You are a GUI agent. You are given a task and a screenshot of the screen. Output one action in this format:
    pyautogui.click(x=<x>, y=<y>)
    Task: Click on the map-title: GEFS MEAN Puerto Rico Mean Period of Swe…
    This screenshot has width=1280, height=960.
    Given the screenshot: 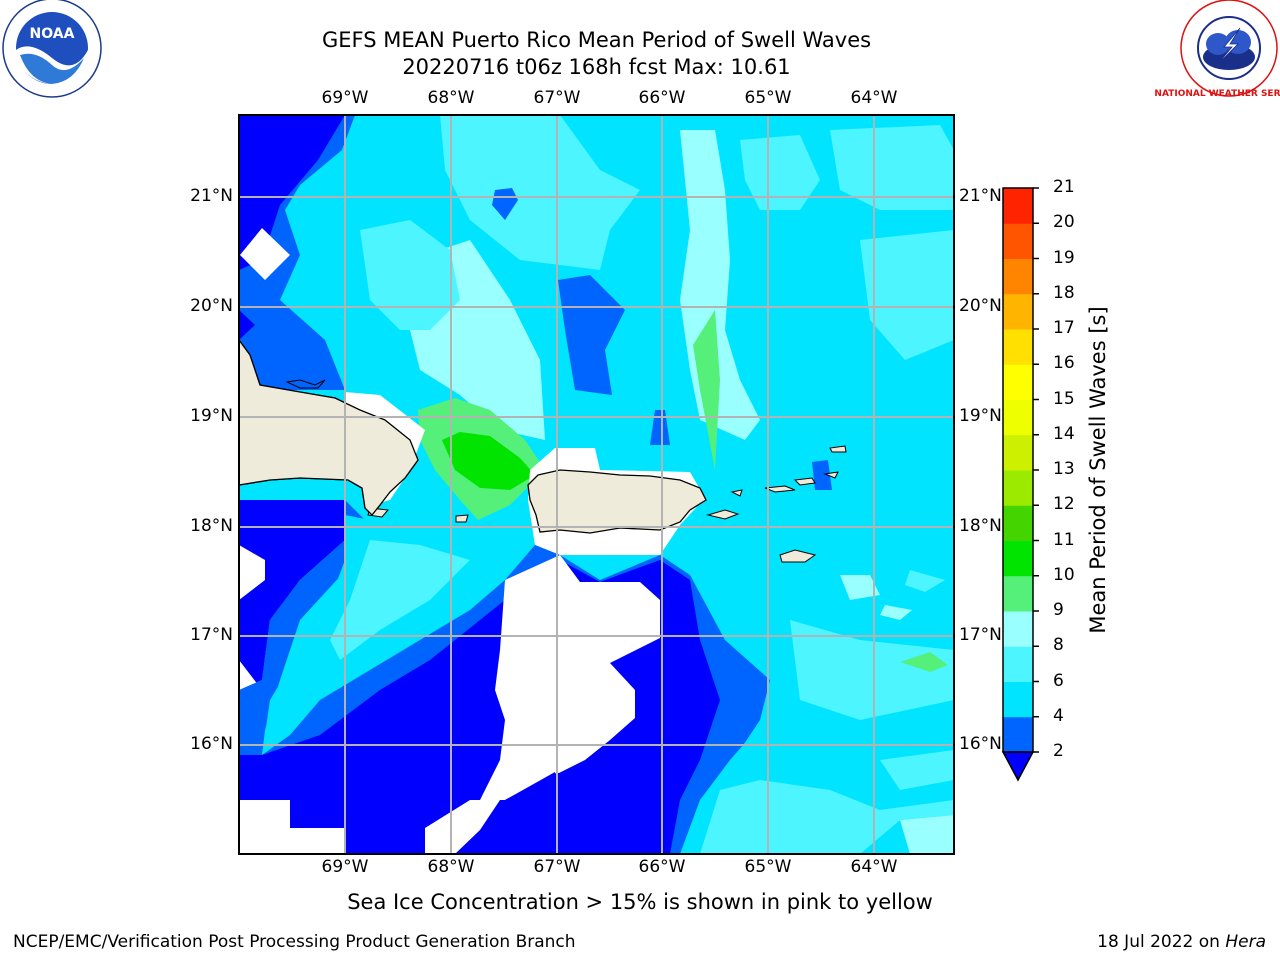 What is the action you would take?
    pyautogui.click(x=596, y=40)
    